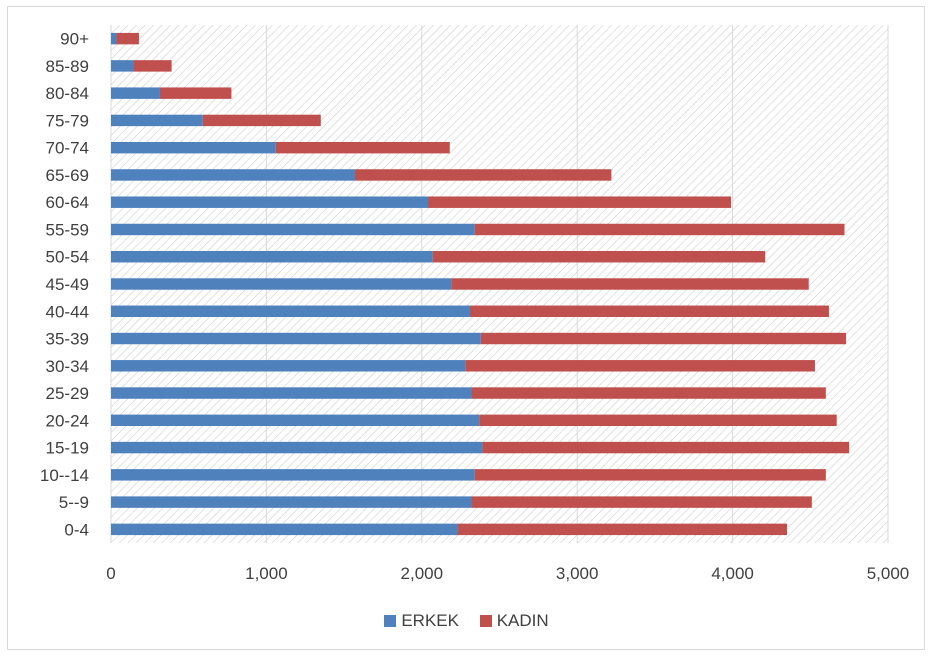 Image resolution: width=933 pixels, height=657 pixels. I want to click on bar-kadin-10--14, so click(650, 475).